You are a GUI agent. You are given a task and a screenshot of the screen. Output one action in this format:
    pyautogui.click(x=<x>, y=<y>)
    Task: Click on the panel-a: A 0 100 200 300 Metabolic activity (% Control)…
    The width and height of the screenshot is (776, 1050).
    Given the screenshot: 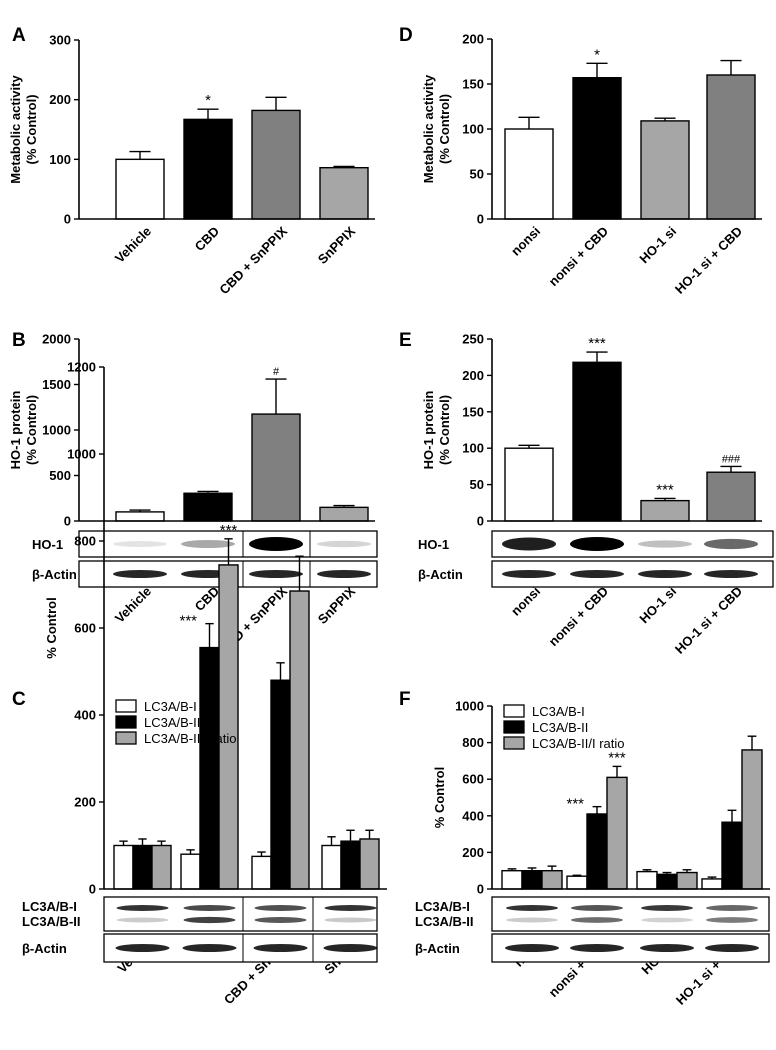 What is the action you would take?
    pyautogui.click(x=191, y=161)
    